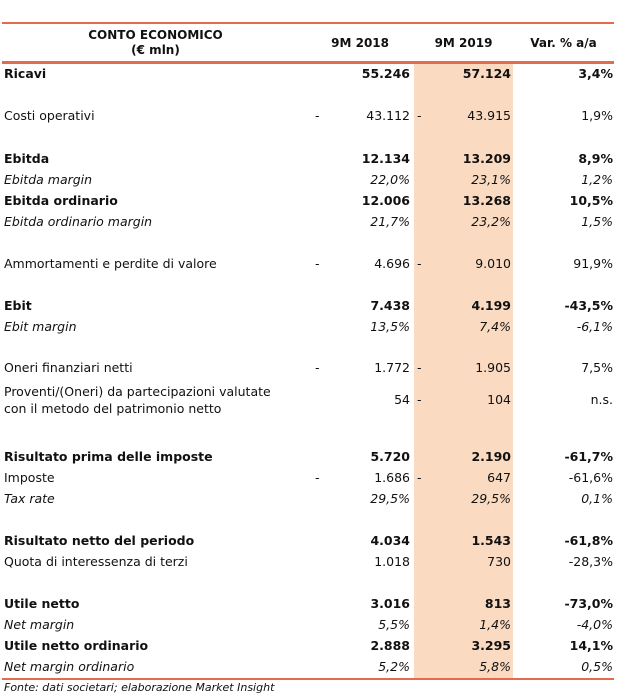  I want to click on value-9m-2018: 21,7%, so click(390, 221).